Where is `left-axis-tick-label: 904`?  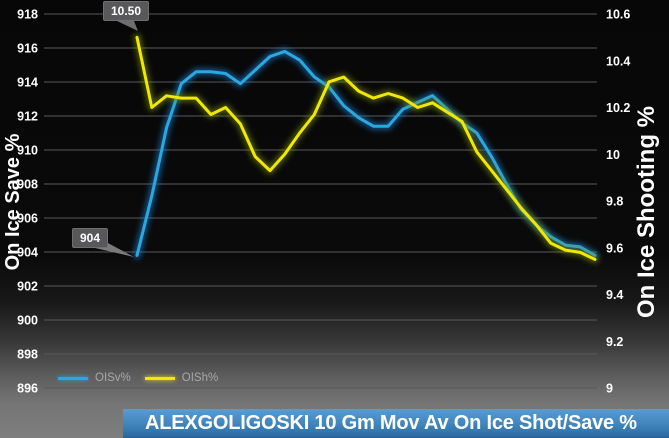 left-axis-tick-label: 904 is located at coordinates (27, 253).